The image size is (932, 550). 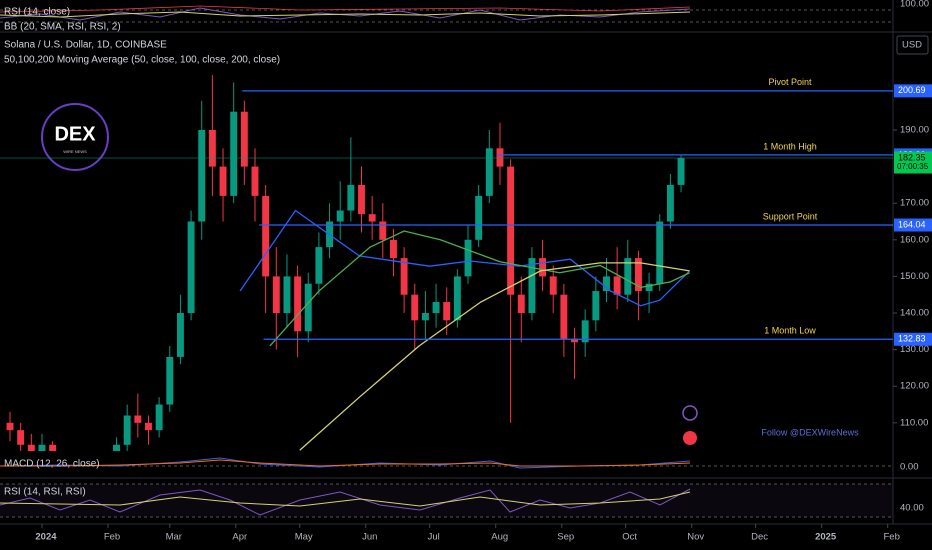 What do you see at coordinates (913, 166) in the screenshot?
I see `countdown: 07:00:35` at bounding box center [913, 166].